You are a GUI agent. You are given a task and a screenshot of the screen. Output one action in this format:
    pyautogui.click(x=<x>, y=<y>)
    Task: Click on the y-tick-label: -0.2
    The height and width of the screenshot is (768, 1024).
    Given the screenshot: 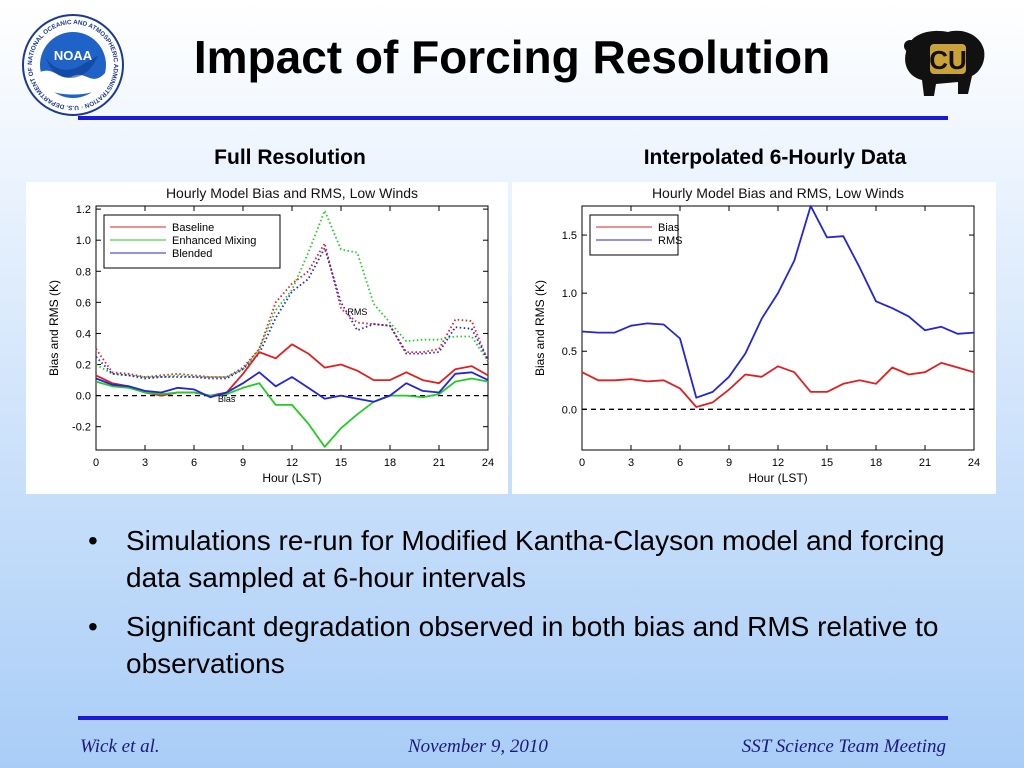 What is the action you would take?
    pyautogui.click(x=81, y=428)
    